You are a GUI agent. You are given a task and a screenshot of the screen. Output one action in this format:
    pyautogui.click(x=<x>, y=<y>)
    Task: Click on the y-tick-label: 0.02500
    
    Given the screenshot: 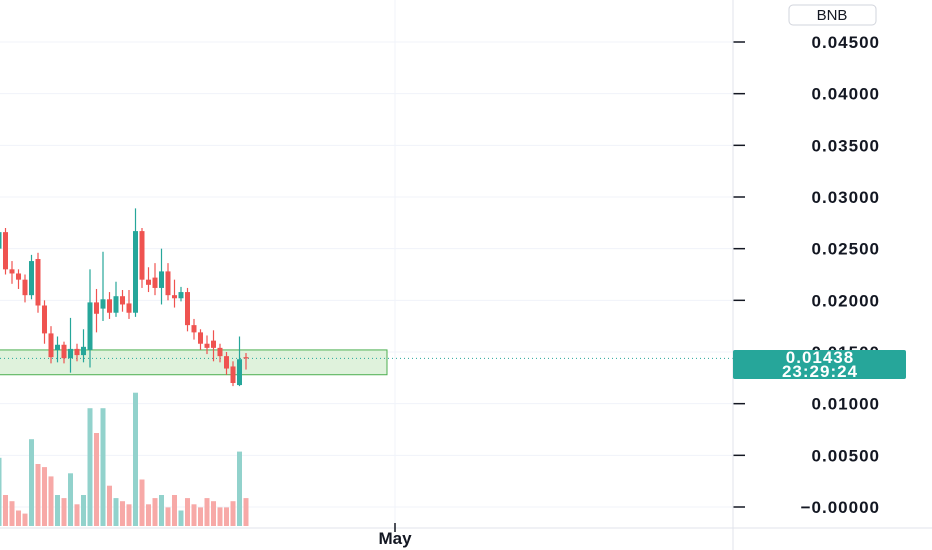 What is the action you would take?
    pyautogui.click(x=846, y=249)
    